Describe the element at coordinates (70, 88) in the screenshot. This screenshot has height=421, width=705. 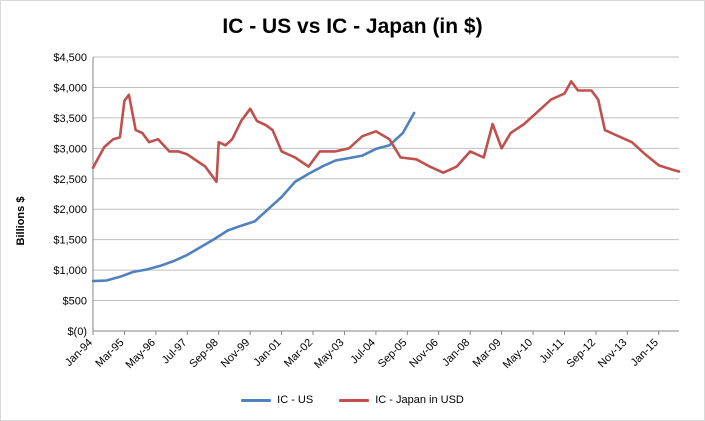
I see `y-tick-label: $4,000` at that location.